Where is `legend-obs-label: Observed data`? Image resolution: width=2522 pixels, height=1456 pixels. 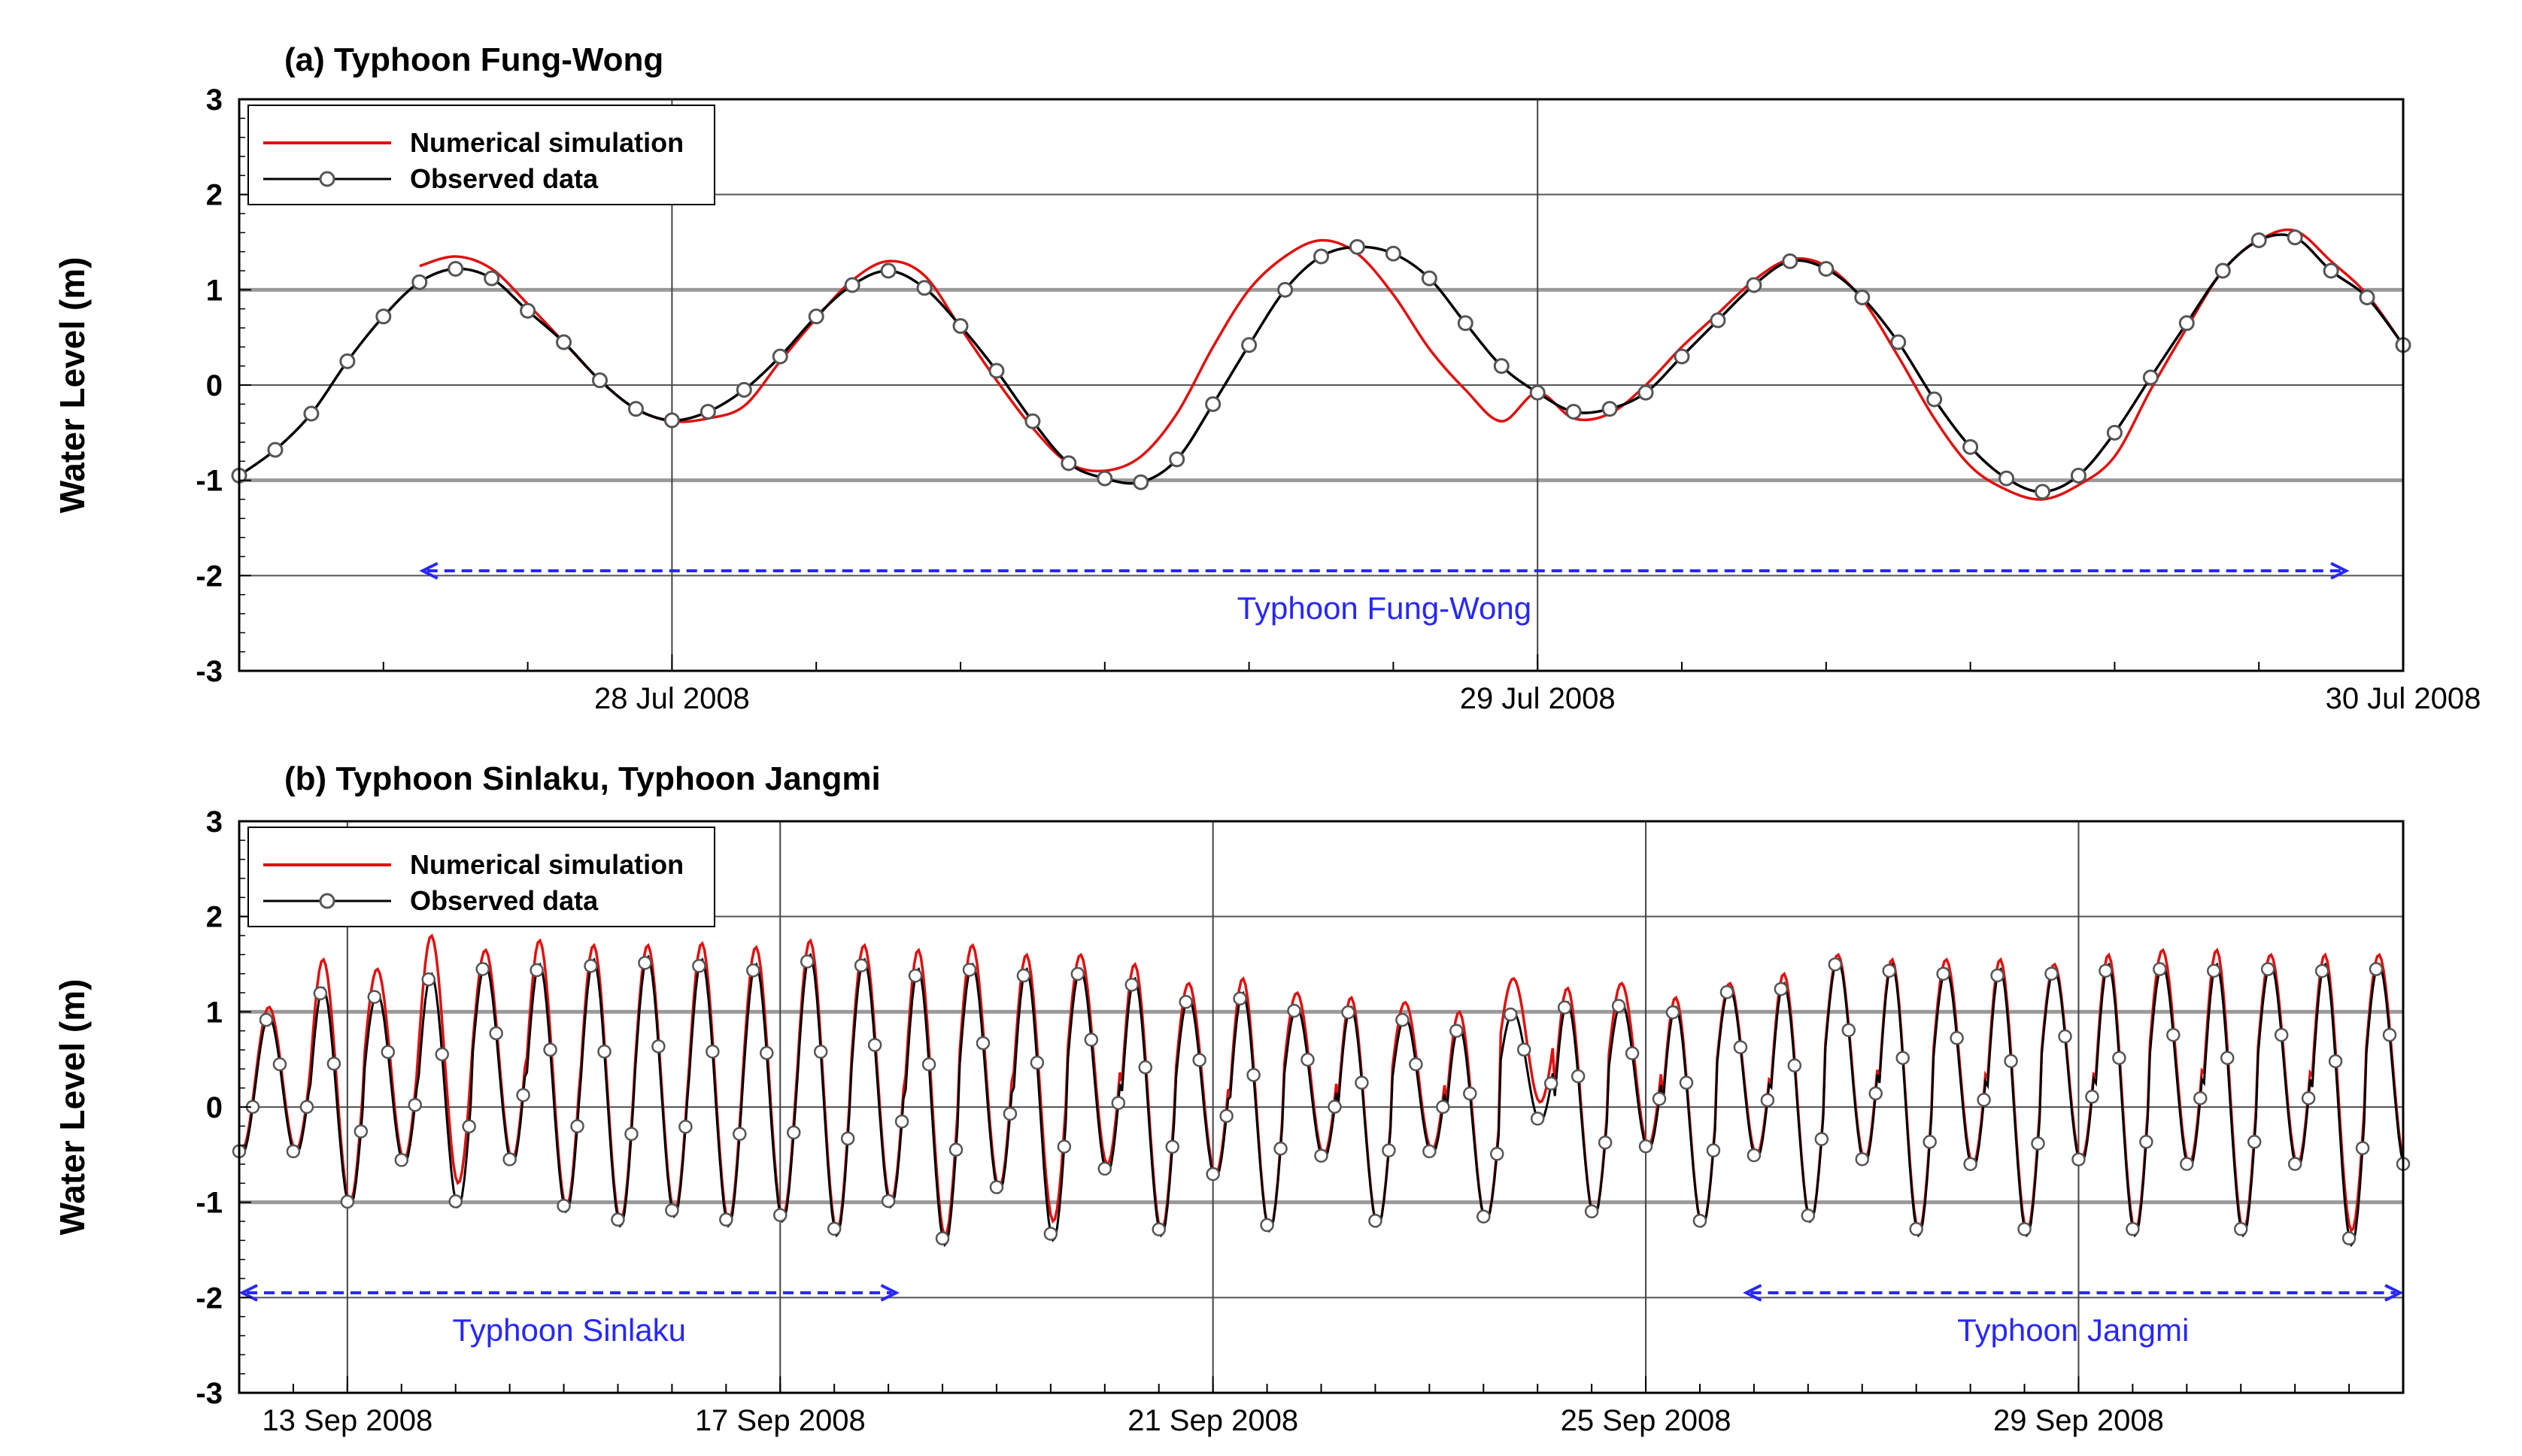
legend-obs-label: Observed data is located at coordinates (504, 178).